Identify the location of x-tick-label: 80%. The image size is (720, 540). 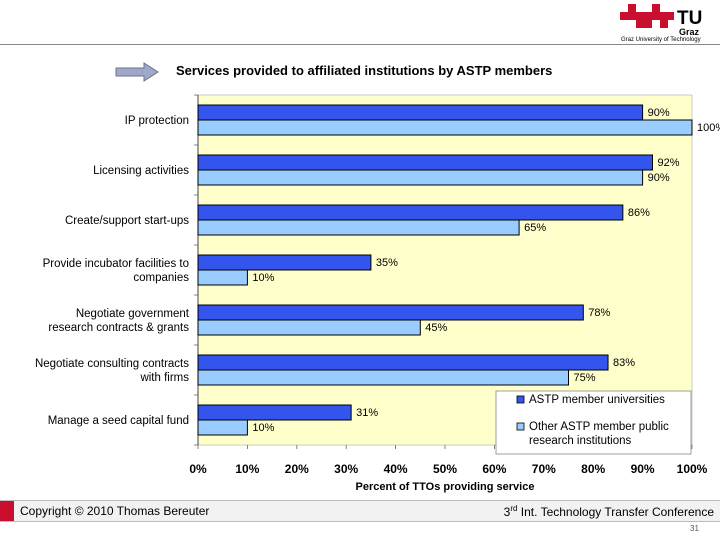
(593, 469).